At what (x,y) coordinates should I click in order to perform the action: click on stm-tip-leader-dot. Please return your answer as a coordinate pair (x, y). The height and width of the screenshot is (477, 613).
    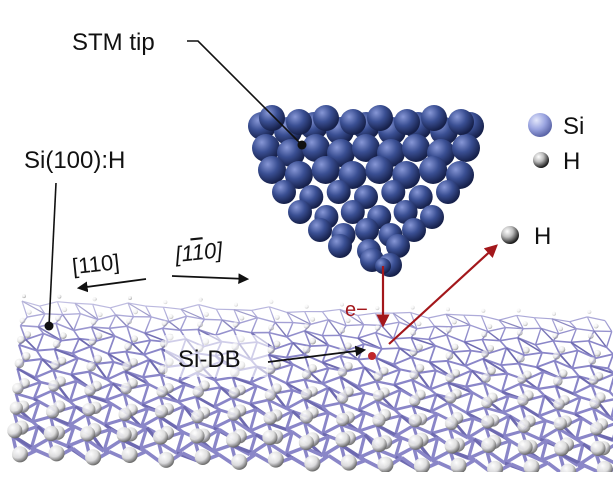
    Looking at the image, I should click on (302, 145).